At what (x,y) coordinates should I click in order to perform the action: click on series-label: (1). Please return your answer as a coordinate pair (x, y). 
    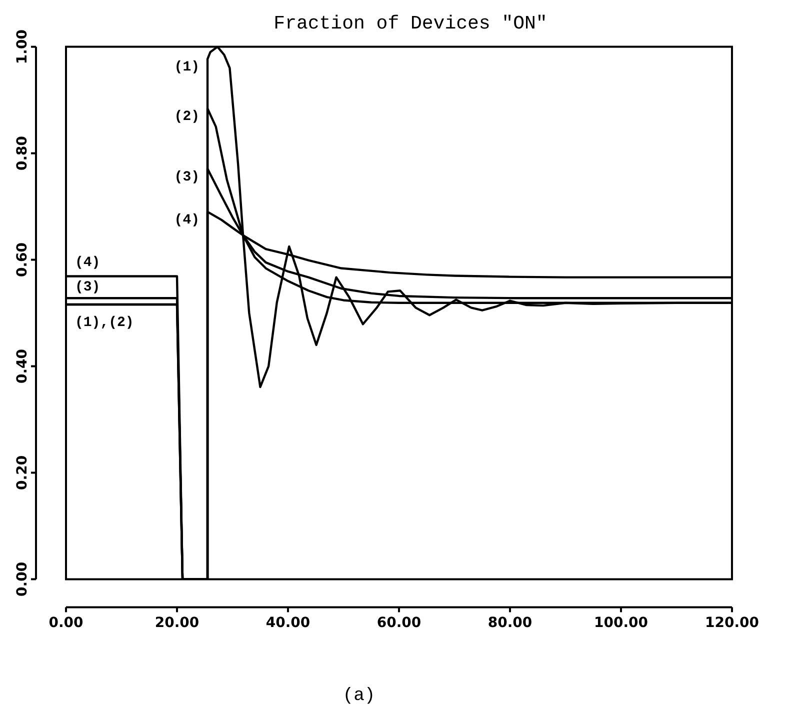
    Looking at the image, I should click on (187, 68).